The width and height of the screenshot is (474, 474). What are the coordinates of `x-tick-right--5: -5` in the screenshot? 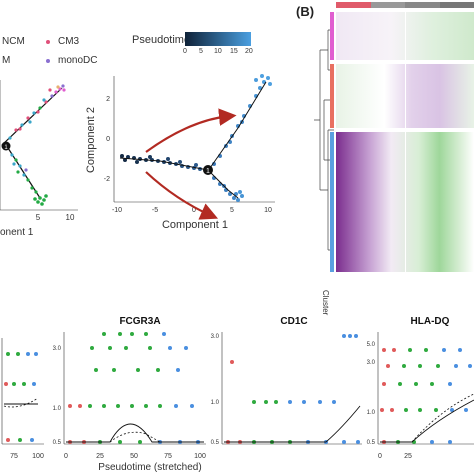 It's located at (155, 210).